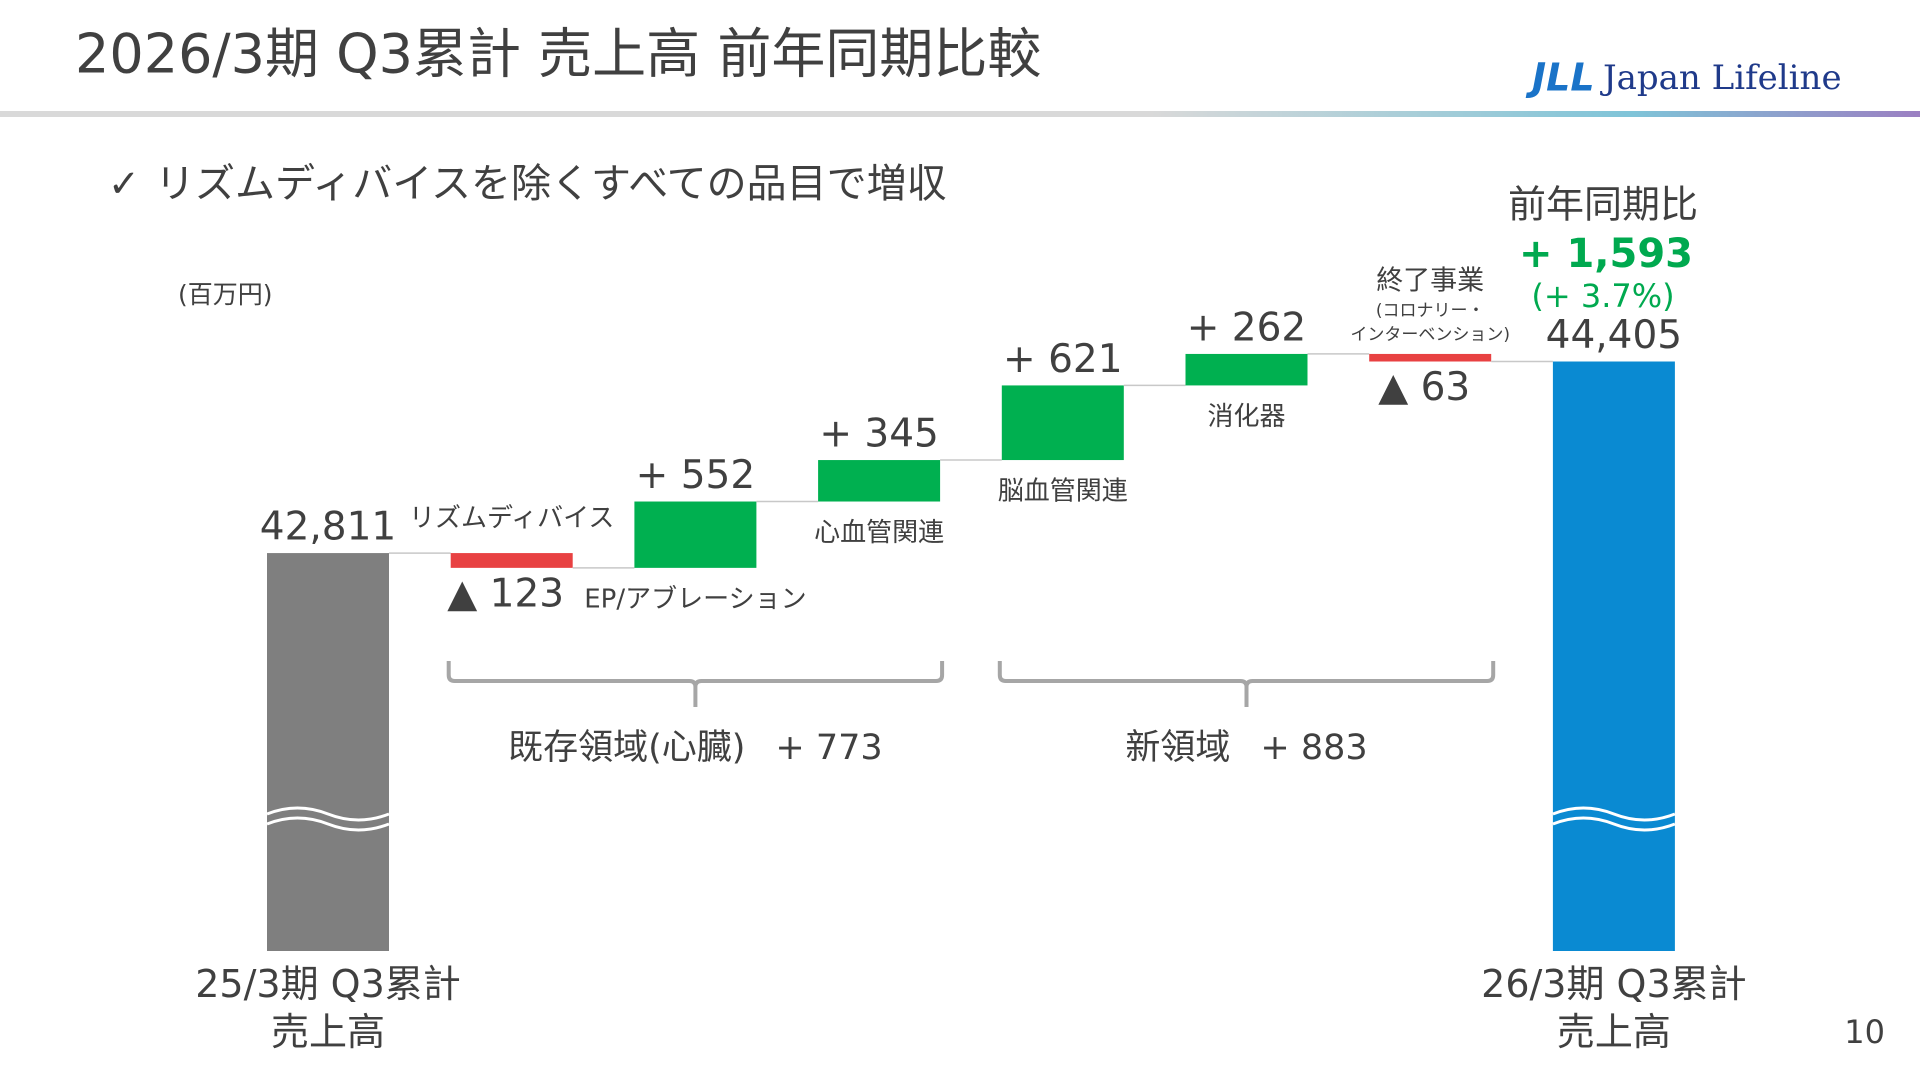  Describe the element at coordinates (695, 599) in the screenshot. I see `category-label: EP/アブレーション` at that location.